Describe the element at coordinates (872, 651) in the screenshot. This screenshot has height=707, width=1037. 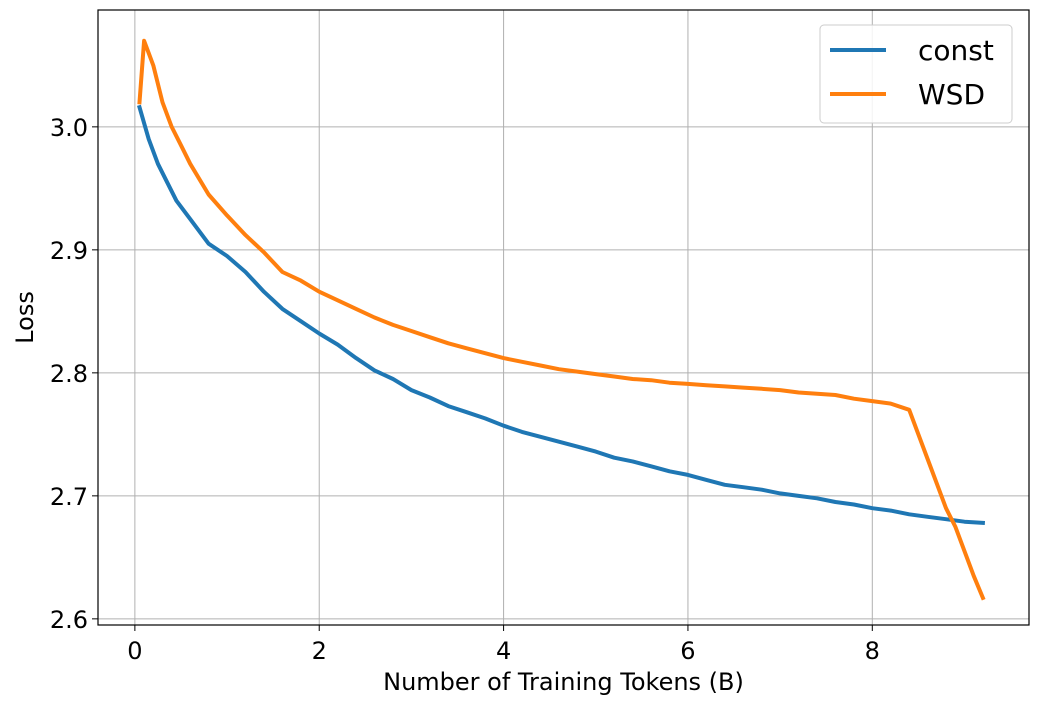
I see `x-tick-label: 8` at that location.